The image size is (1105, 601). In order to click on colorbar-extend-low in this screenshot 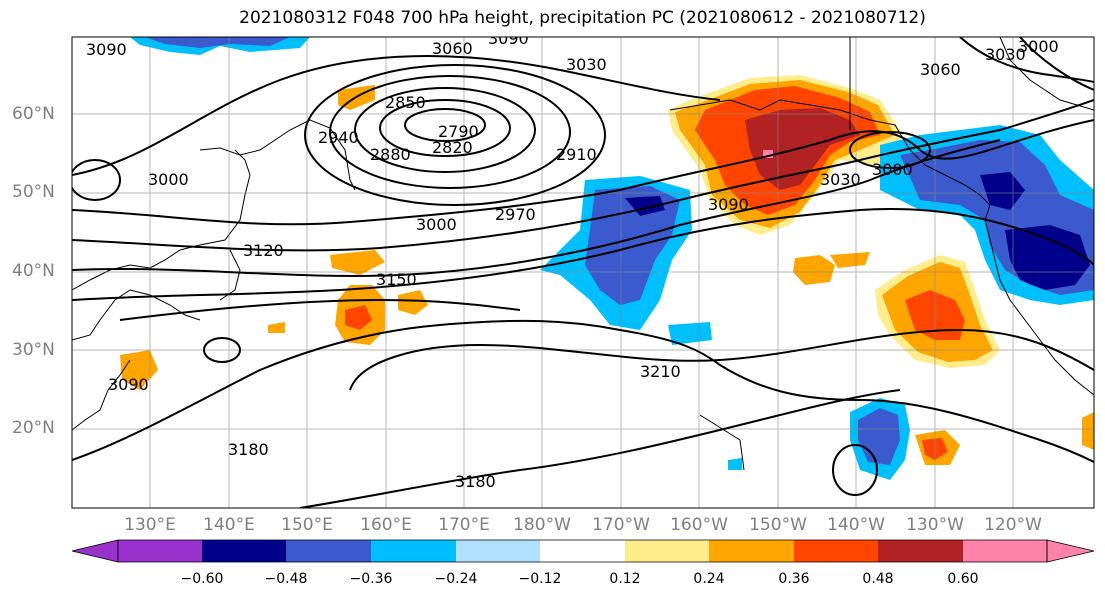, I will do `click(95, 551)`.